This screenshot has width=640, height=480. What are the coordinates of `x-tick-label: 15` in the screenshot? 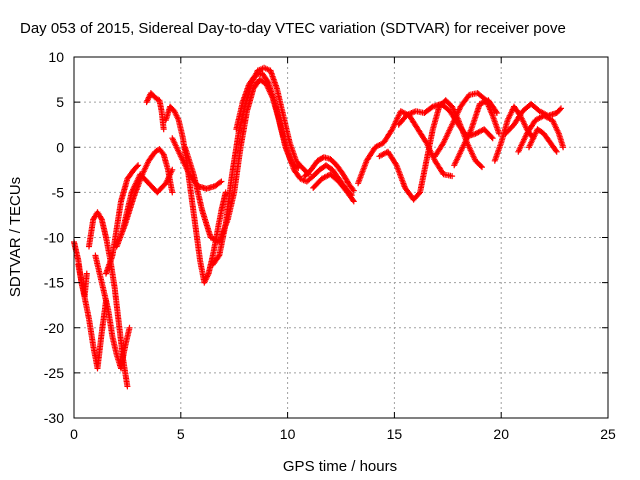 It's located at (395, 434).